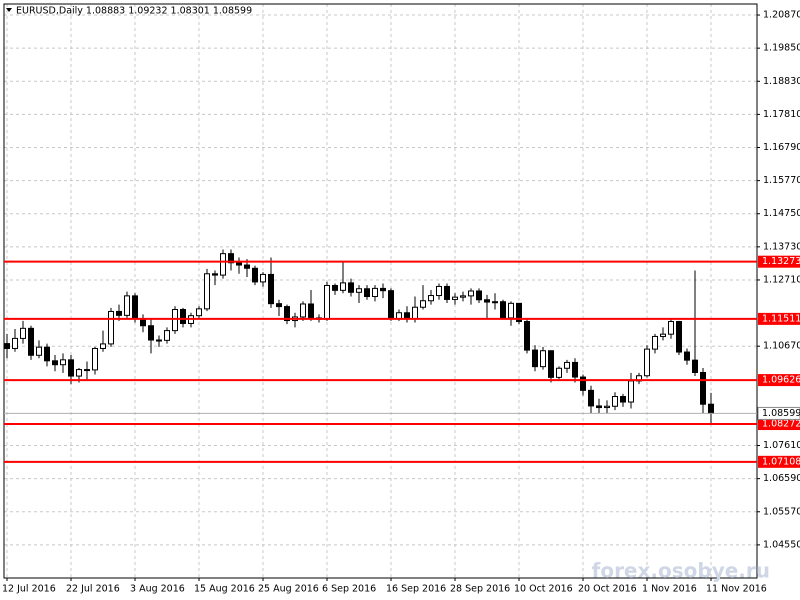 The width and height of the screenshot is (800, 600). What do you see at coordinates (781, 511) in the screenshot?
I see `y-tick-label: 1.05570` at bounding box center [781, 511].